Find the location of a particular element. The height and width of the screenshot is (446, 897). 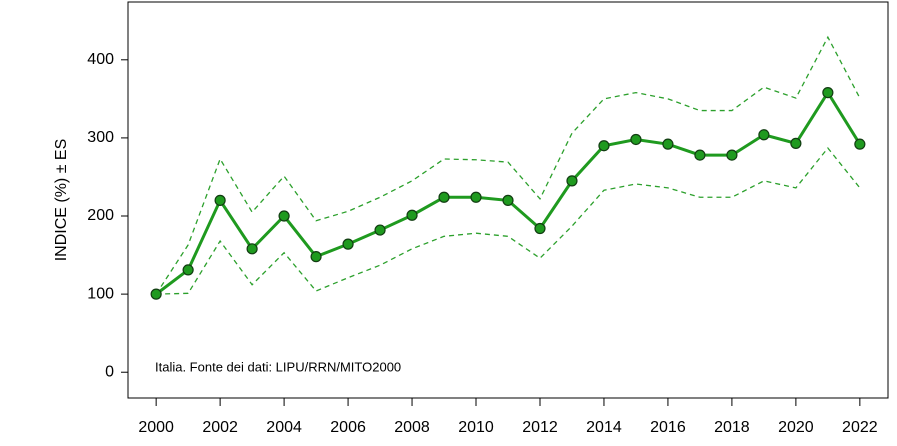

x-tick-label: 2016 is located at coordinates (668, 427).